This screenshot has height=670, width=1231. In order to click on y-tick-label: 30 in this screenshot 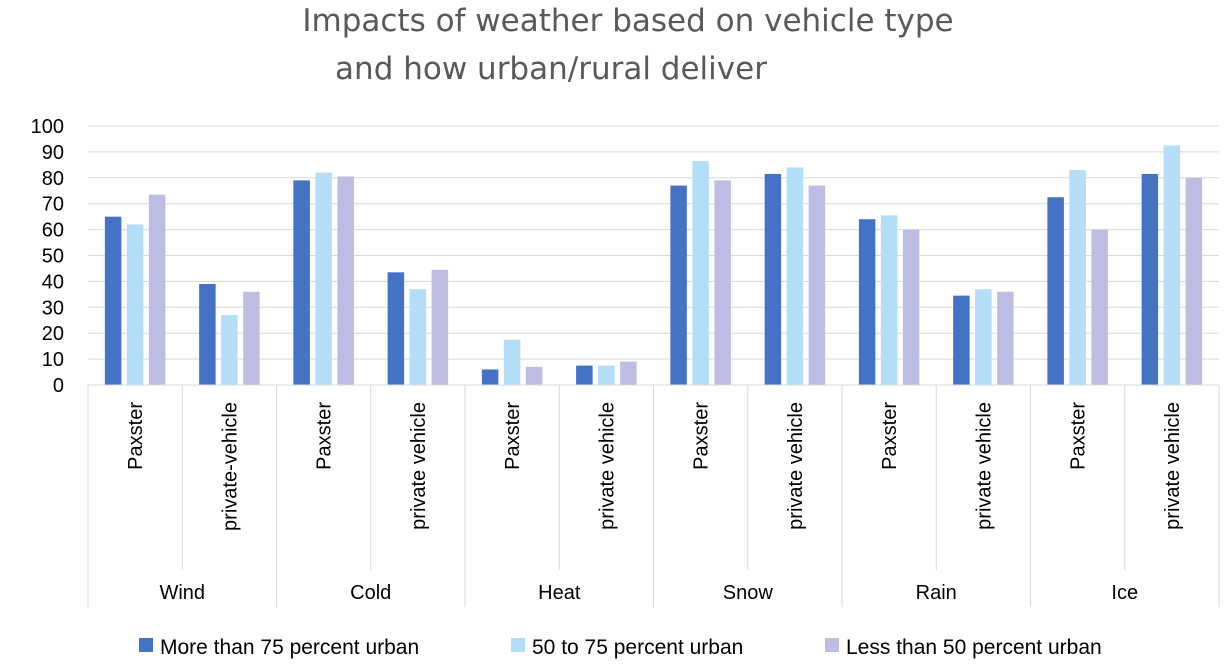, I will do `click(53, 308)`.